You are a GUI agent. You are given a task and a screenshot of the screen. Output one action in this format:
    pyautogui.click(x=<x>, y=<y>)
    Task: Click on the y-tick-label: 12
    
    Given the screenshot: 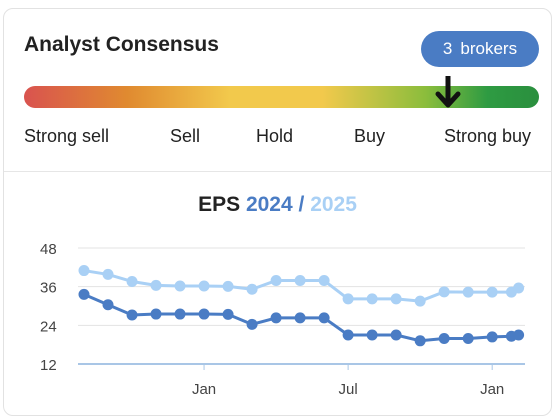 What is the action you would take?
    pyautogui.click(x=48, y=365)
    